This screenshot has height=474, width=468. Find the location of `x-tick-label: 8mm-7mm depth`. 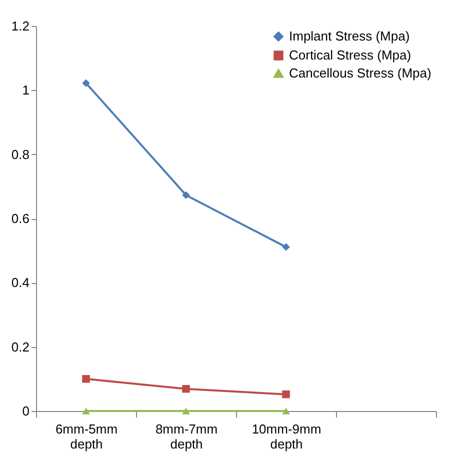

x-tick-label: 8mm-7mm depth is located at coordinates (186, 437).